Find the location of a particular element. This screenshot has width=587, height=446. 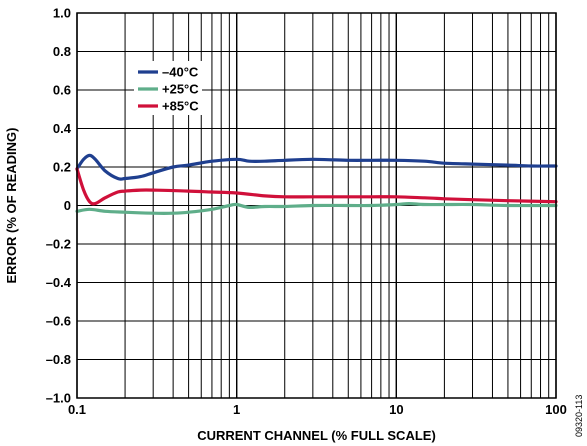

y-tick-labels: 1.0 0.8 0.6 0.4 0.2 0 –0.2 –0.4 –0.6 –0.8 –1.0 is located at coordinates (59, 206).